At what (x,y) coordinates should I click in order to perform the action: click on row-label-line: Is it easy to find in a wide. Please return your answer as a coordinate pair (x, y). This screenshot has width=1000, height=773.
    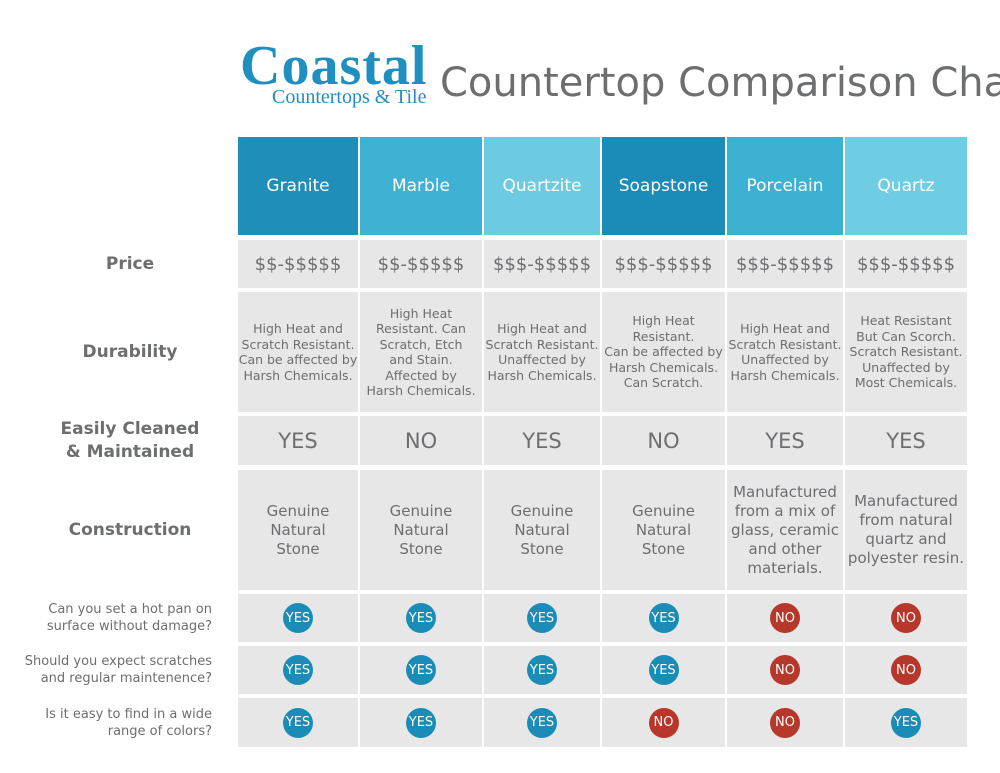
    Looking at the image, I should click on (128, 714).